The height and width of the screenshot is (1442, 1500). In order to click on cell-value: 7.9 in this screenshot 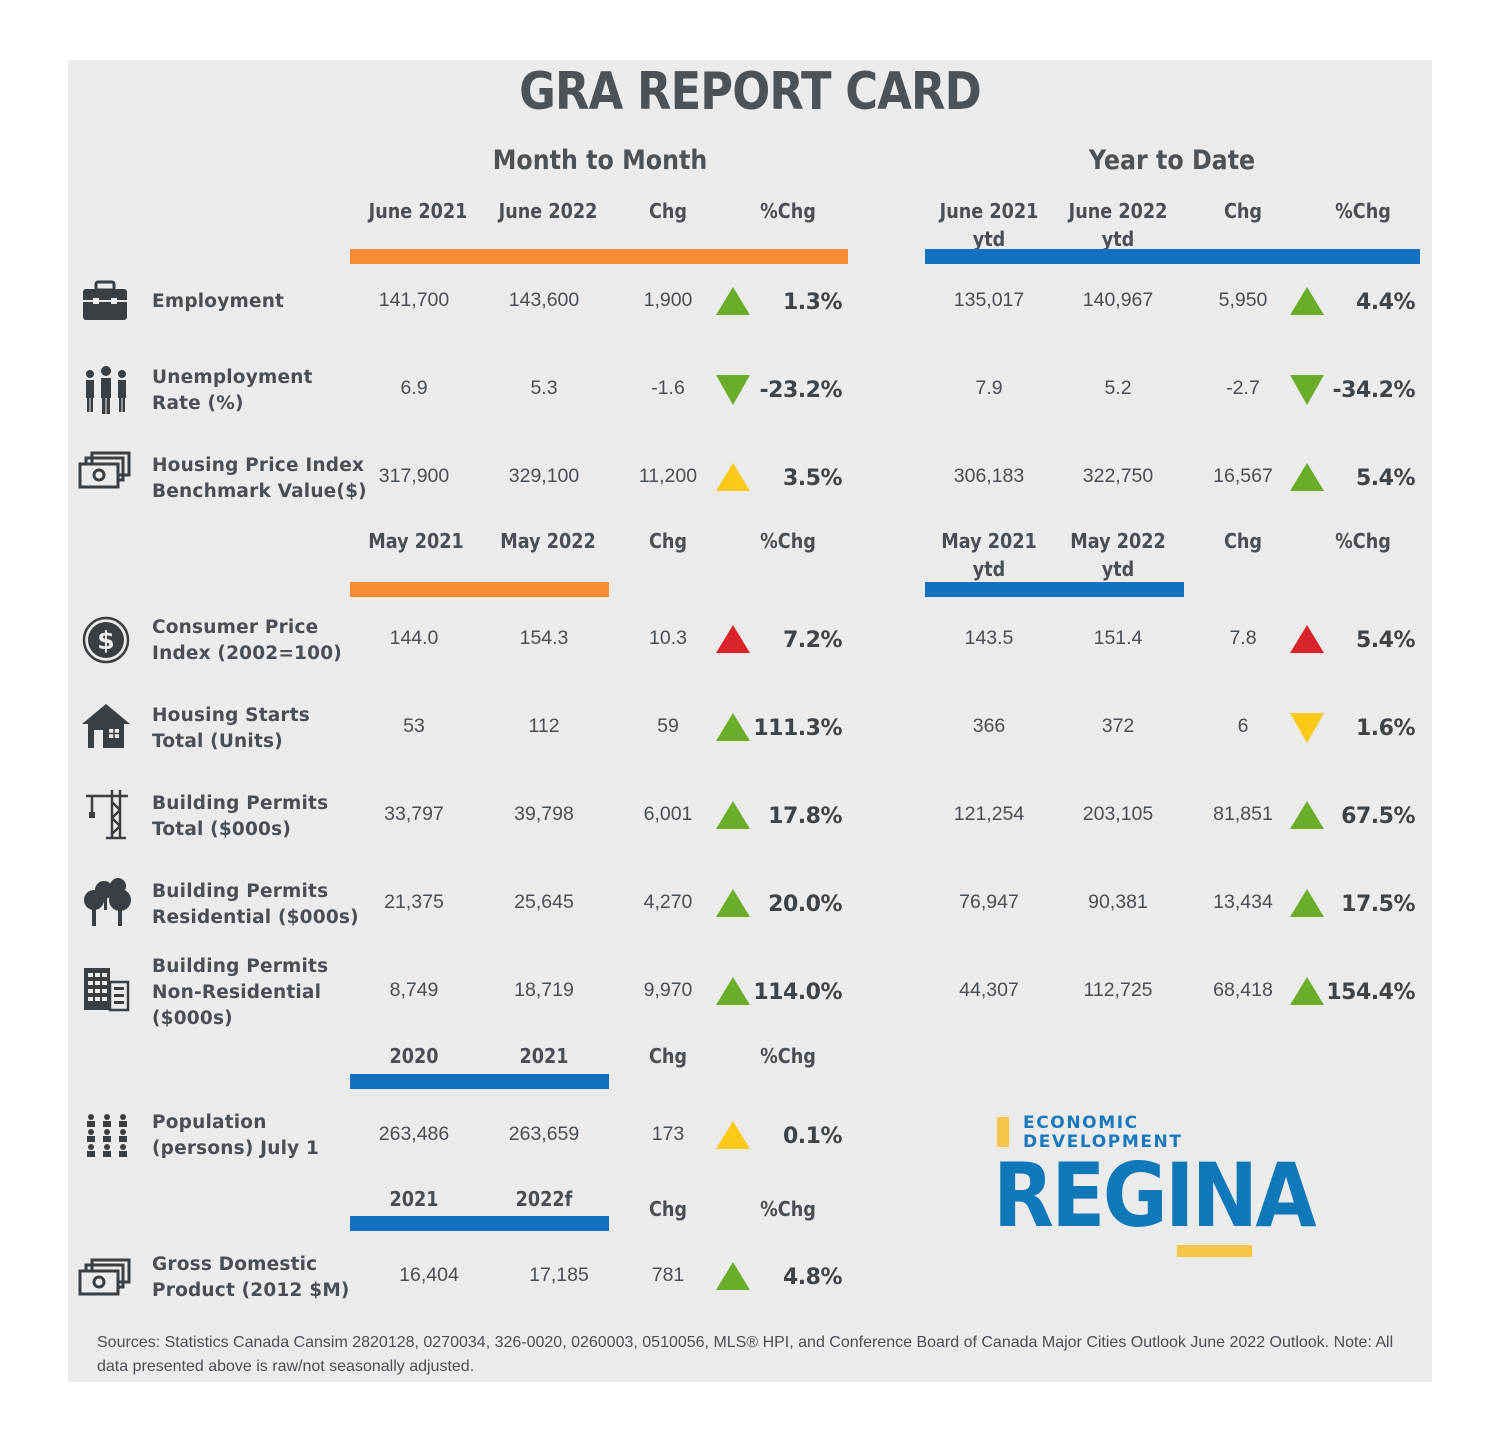, I will do `click(989, 388)`.